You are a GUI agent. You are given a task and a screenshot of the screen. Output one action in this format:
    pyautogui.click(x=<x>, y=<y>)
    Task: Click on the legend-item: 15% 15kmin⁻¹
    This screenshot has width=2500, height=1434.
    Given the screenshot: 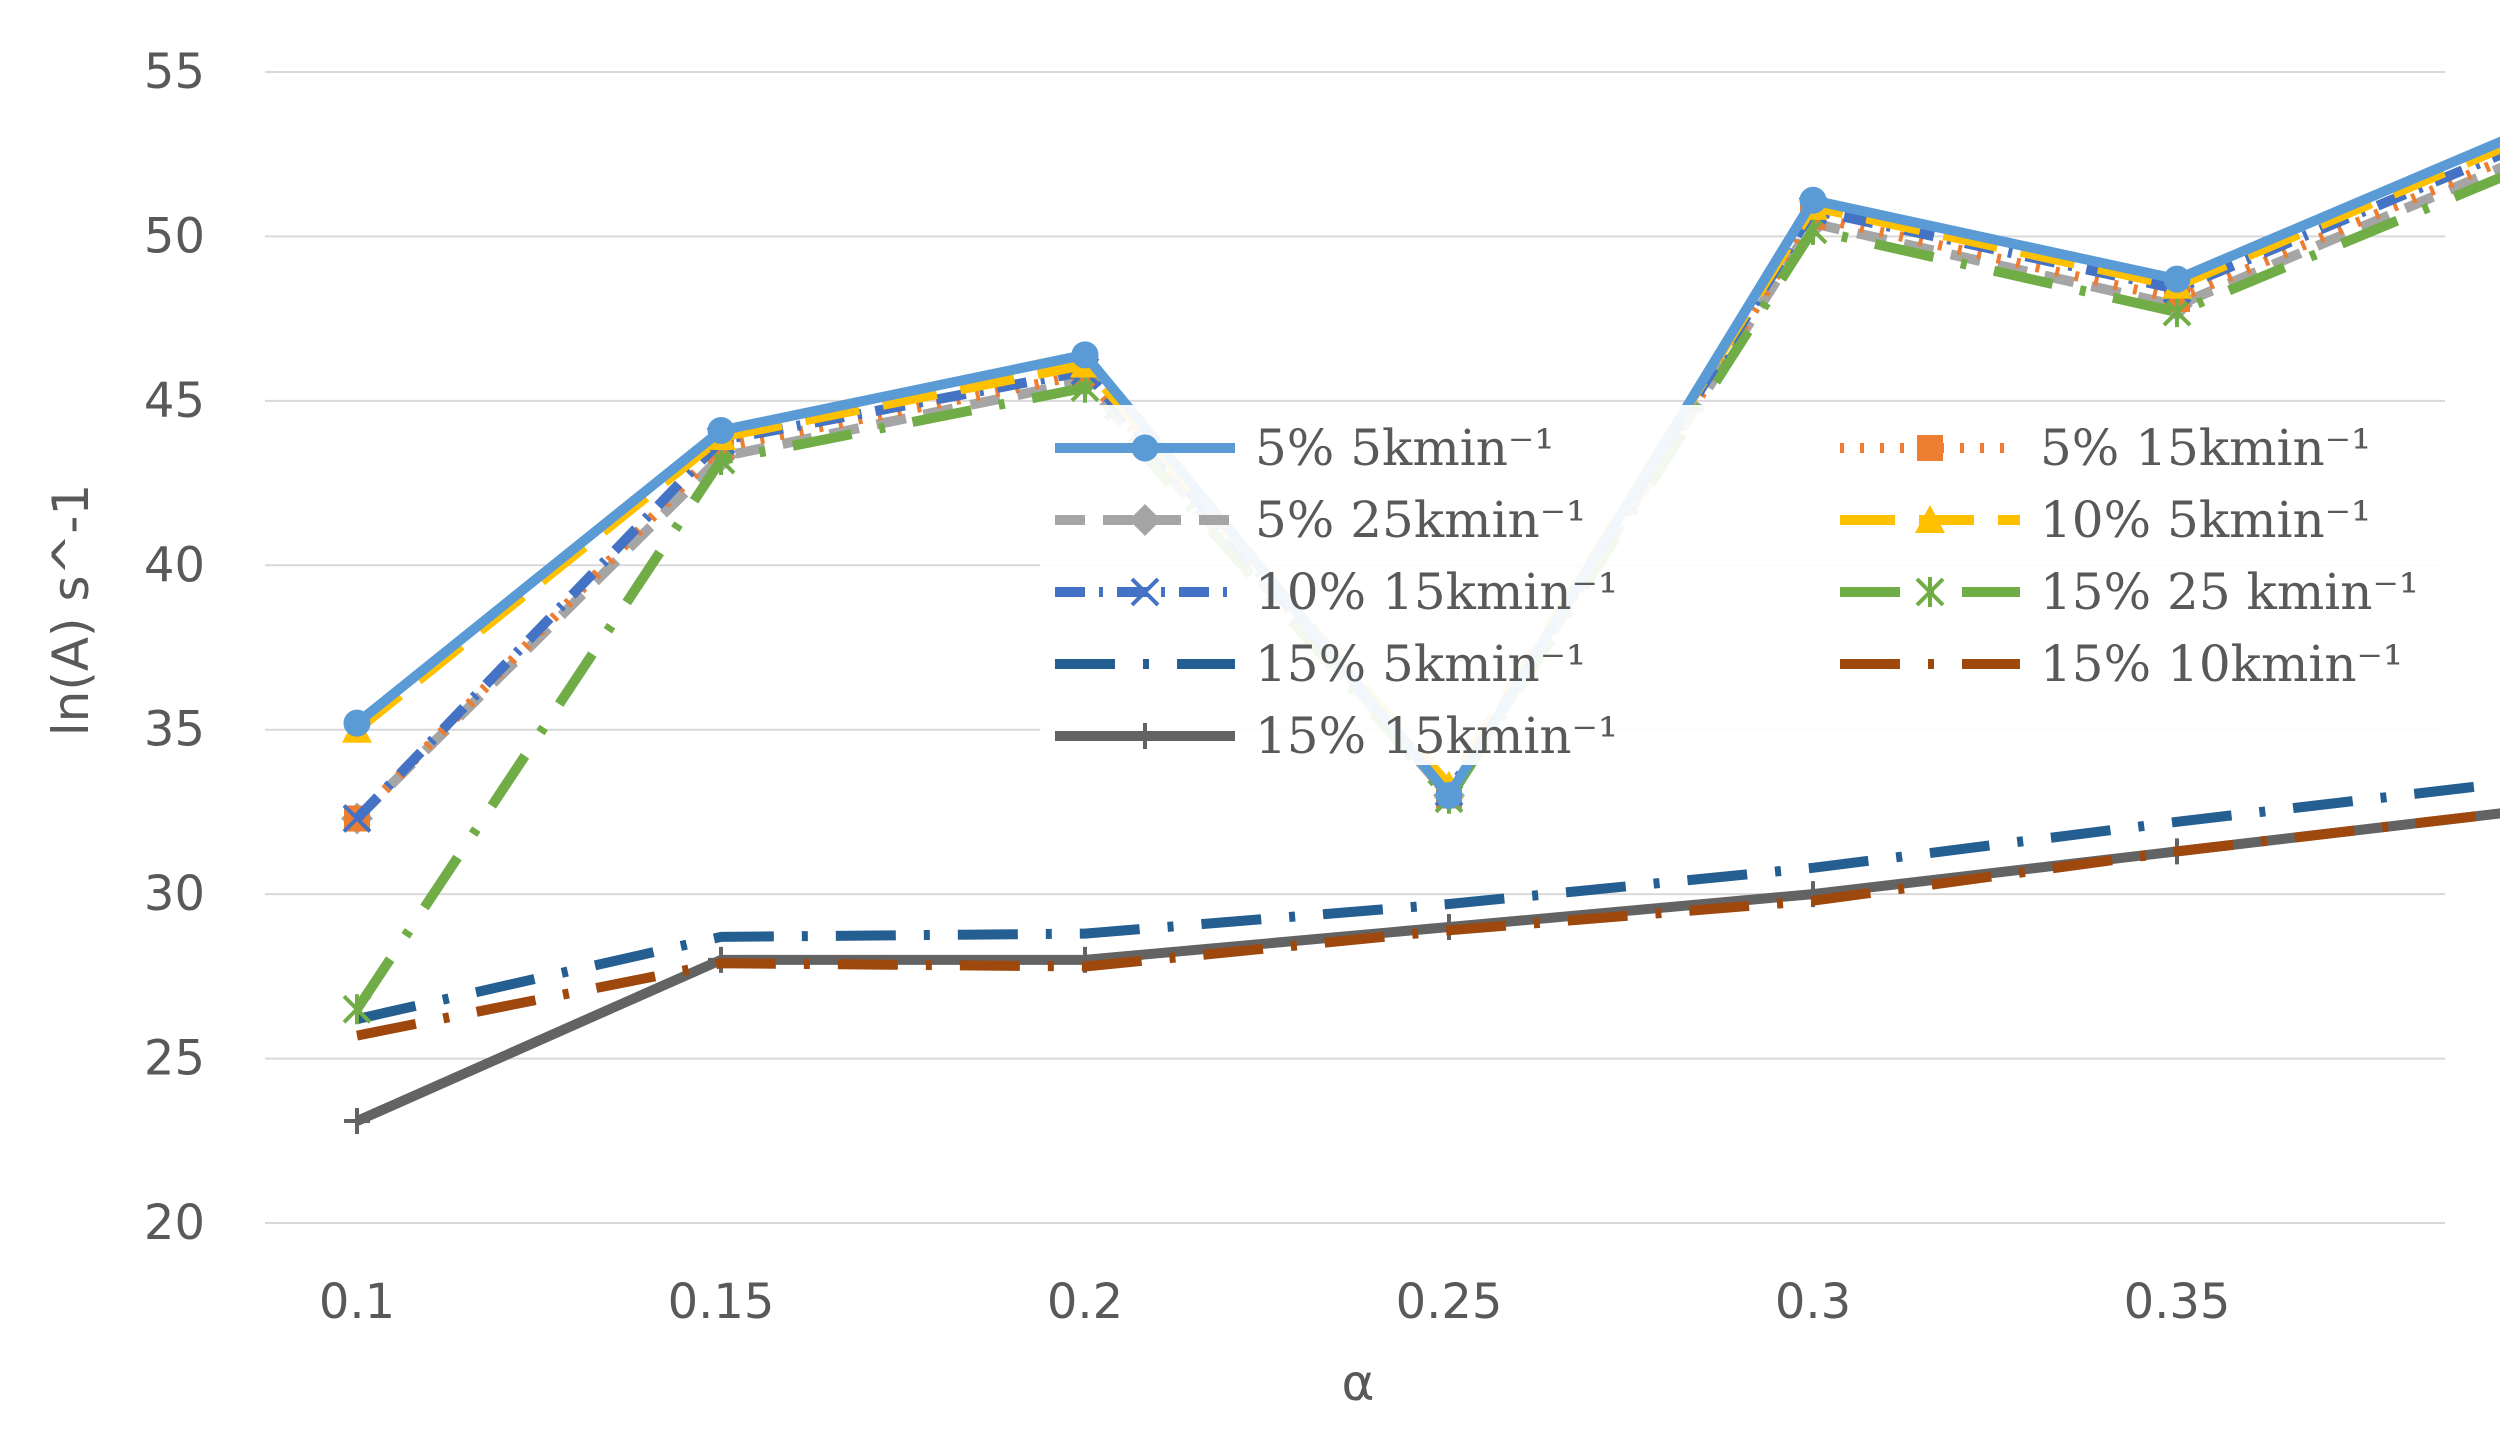 What is the action you would take?
    pyautogui.click(x=1336, y=736)
    